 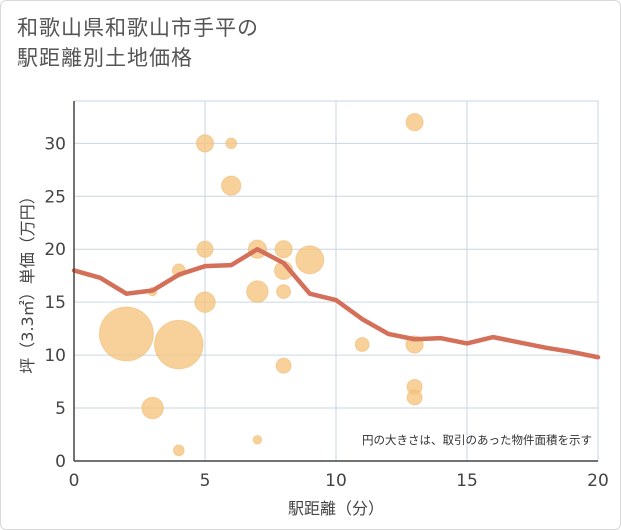 I want to click on bubble-size-note: 円の大きさは、取引のあった物件面積を示す, so click(x=477, y=440).